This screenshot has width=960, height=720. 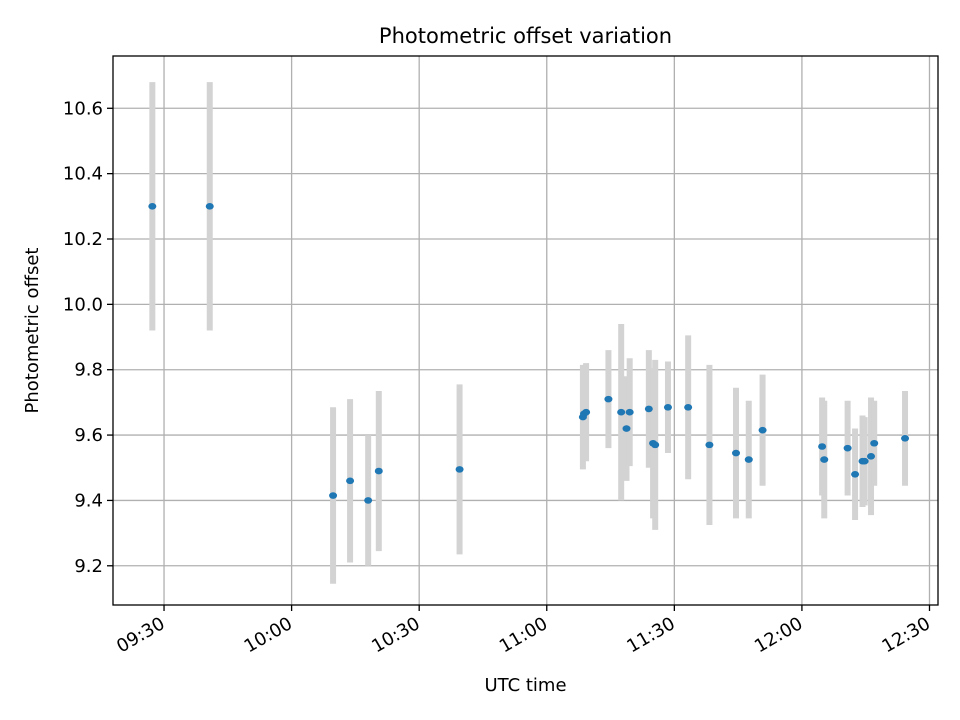 What do you see at coordinates (83, 108) in the screenshot?
I see `y-tick-label: 10.6` at bounding box center [83, 108].